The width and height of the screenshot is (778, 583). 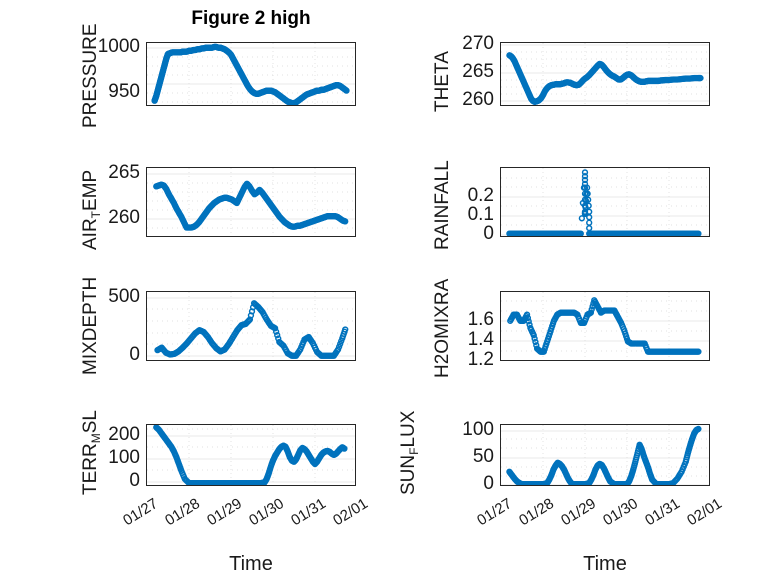 I want to click on ytick-airtemp-265: 265, so click(x=124, y=172).